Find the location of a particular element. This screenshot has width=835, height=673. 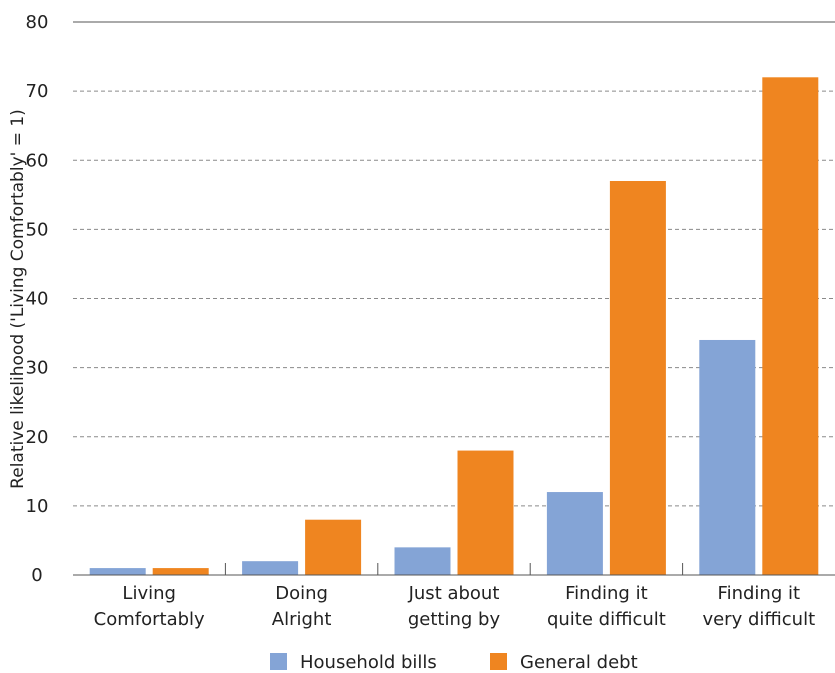

y-tick-label: 50 is located at coordinates (37, 229).